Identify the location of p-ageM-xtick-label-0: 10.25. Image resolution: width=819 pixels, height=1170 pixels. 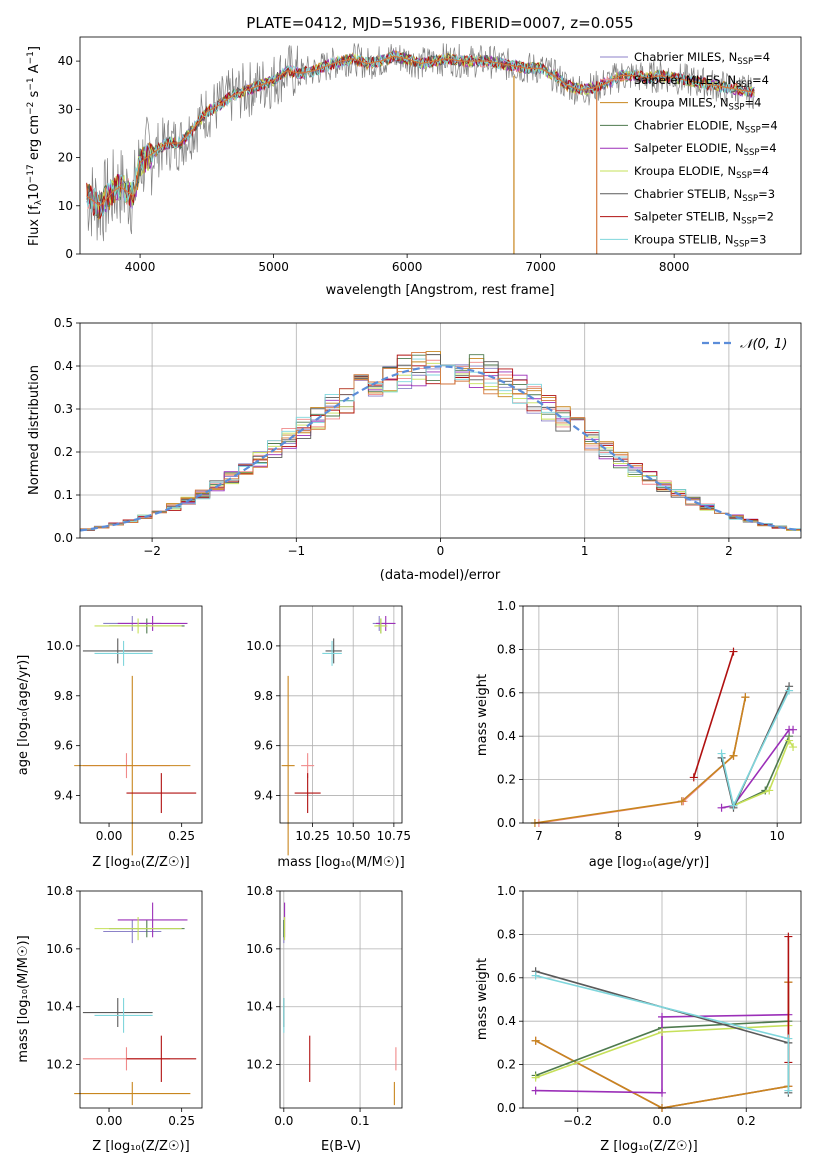
(312, 836).